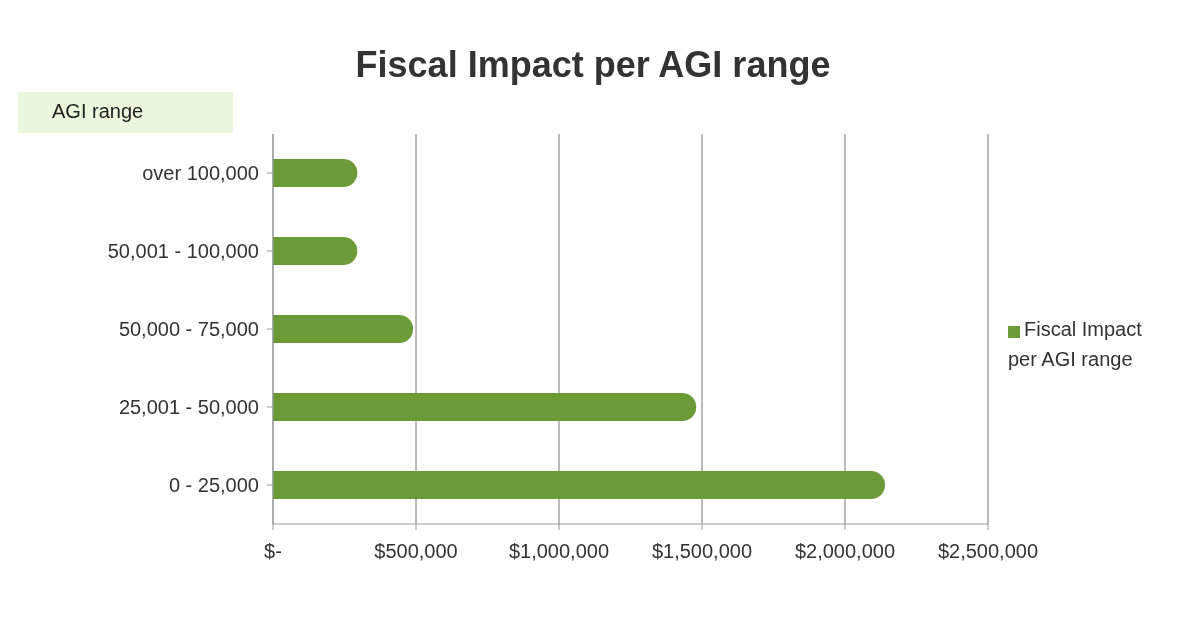 This screenshot has width=1193, height=620. I want to click on y-tick-label: over 100,000, so click(200, 173).